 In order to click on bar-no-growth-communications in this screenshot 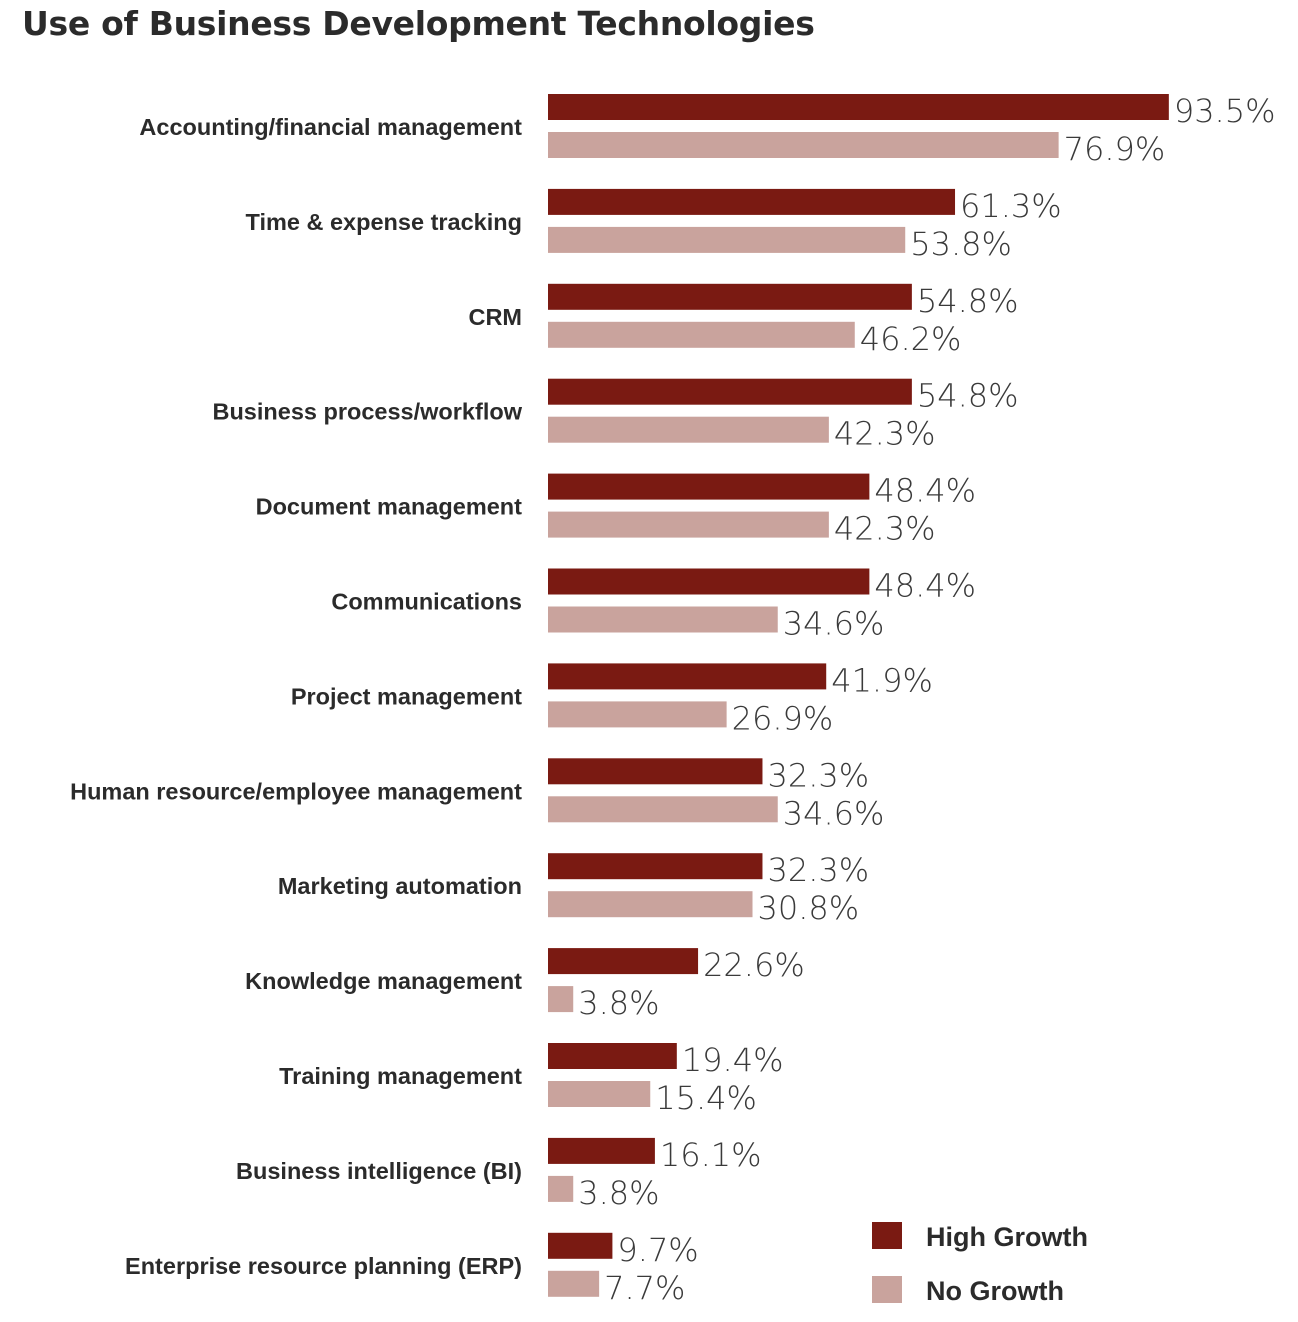, I will do `click(663, 619)`.